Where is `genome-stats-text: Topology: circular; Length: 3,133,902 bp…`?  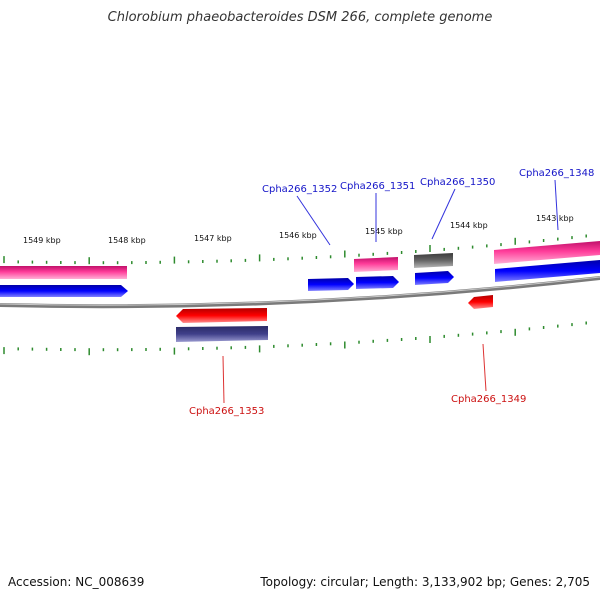
genome-stats-text: Topology: circular; Length: 3,133,902 bp… is located at coordinates (425, 582).